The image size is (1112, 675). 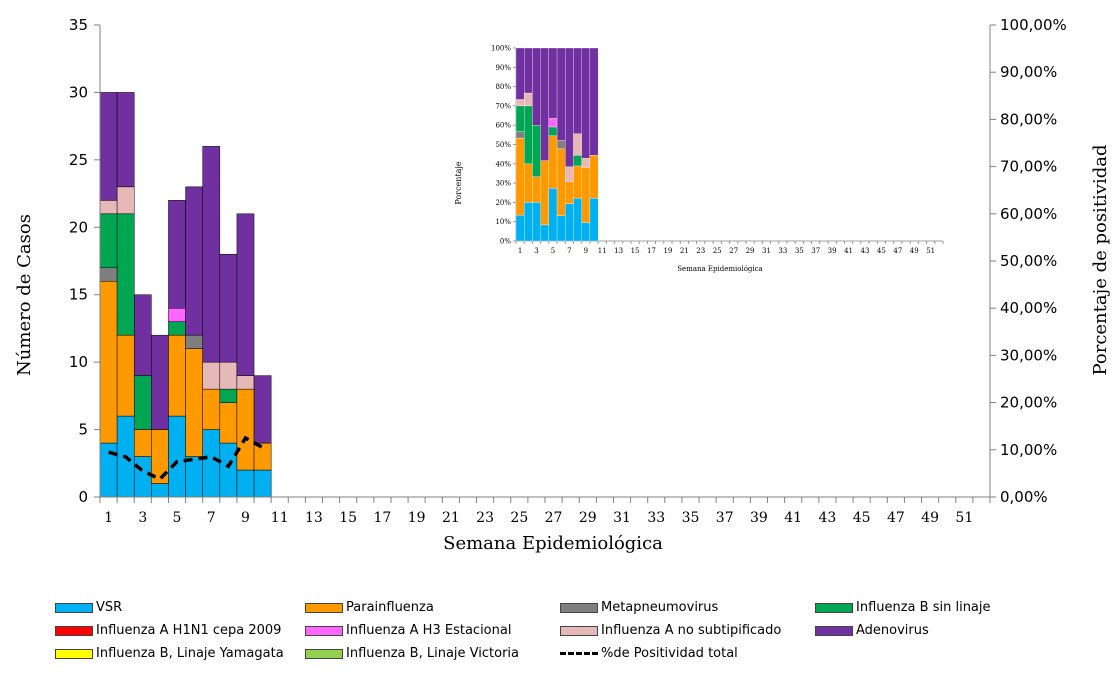 I want to click on legend-item: Influenza A H1N1 cepa 2009, so click(x=168, y=630).